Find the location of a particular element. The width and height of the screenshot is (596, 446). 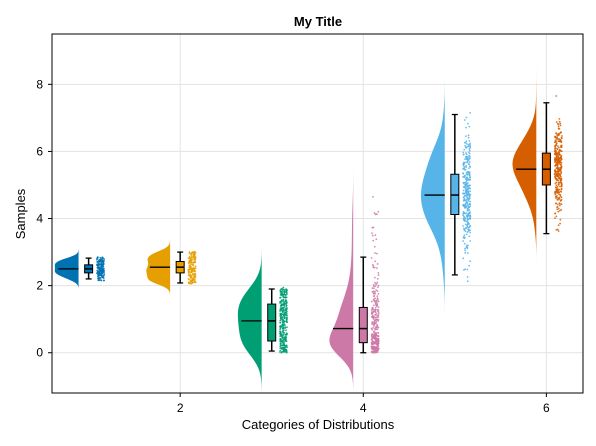

y-tick-label: 8 is located at coordinates (39, 84).